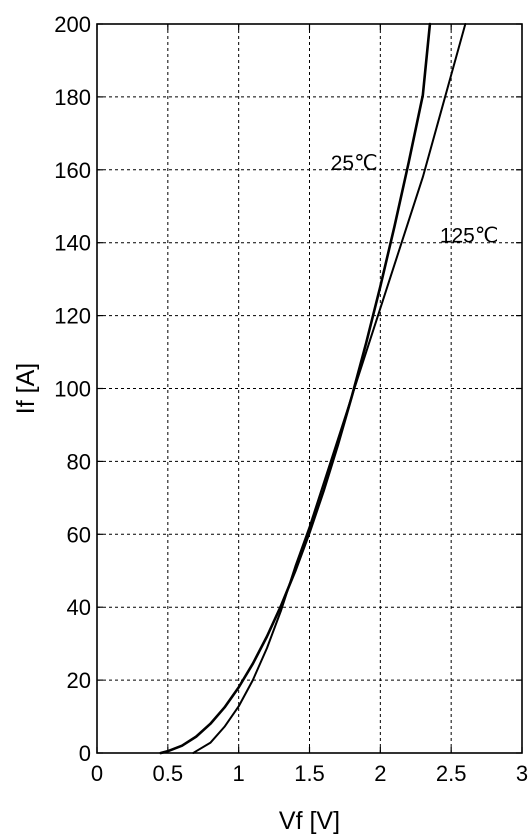 This screenshot has height=839, width=531. I want to click on y-tick-label: 100, so click(72, 389).